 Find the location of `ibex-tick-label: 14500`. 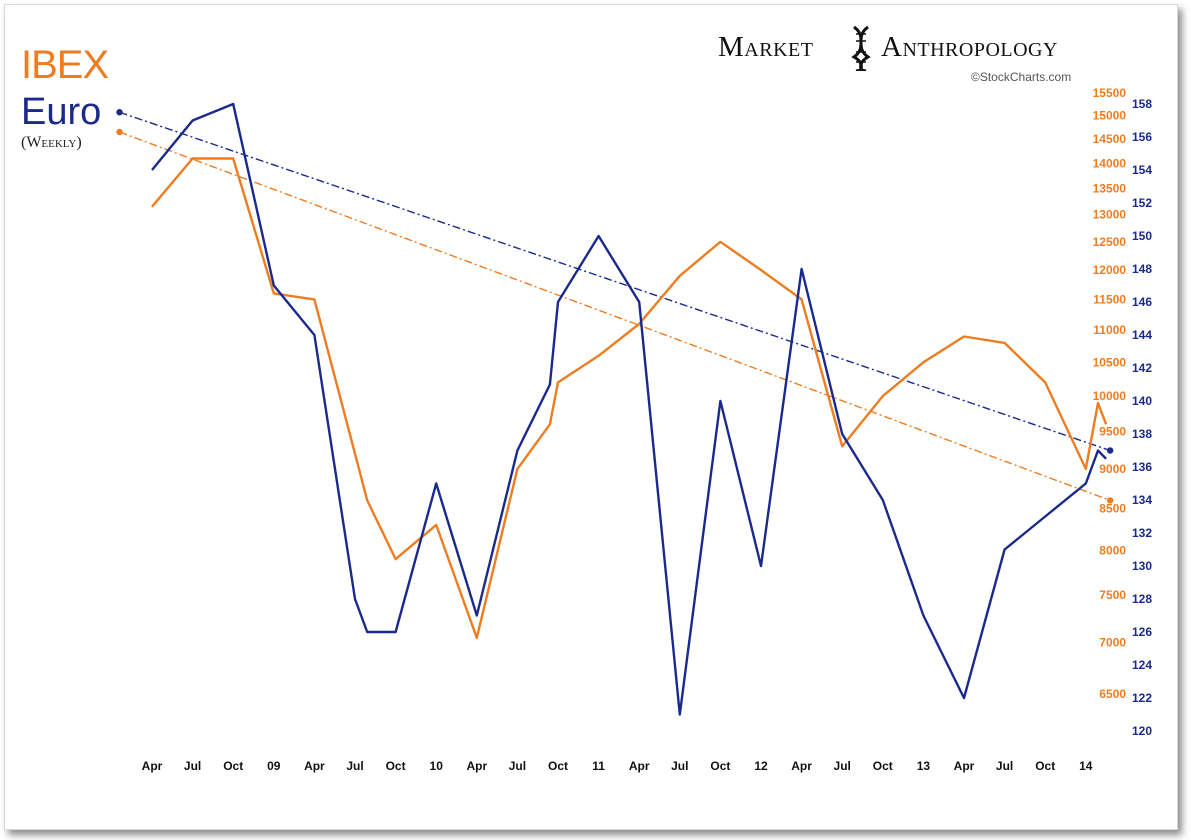

ibex-tick-label: 14500 is located at coordinates (1110, 139).